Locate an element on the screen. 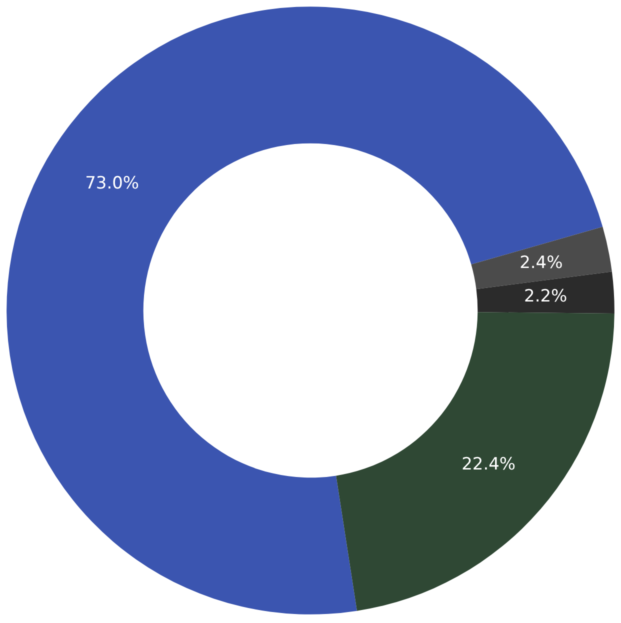 The image size is (621, 623). data-label: 2.4% is located at coordinates (541, 262).